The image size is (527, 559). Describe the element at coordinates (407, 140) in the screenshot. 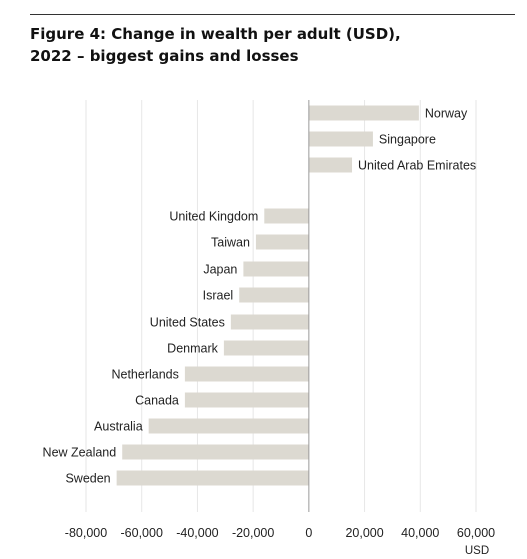

I see `category-label: Singapore` at that location.